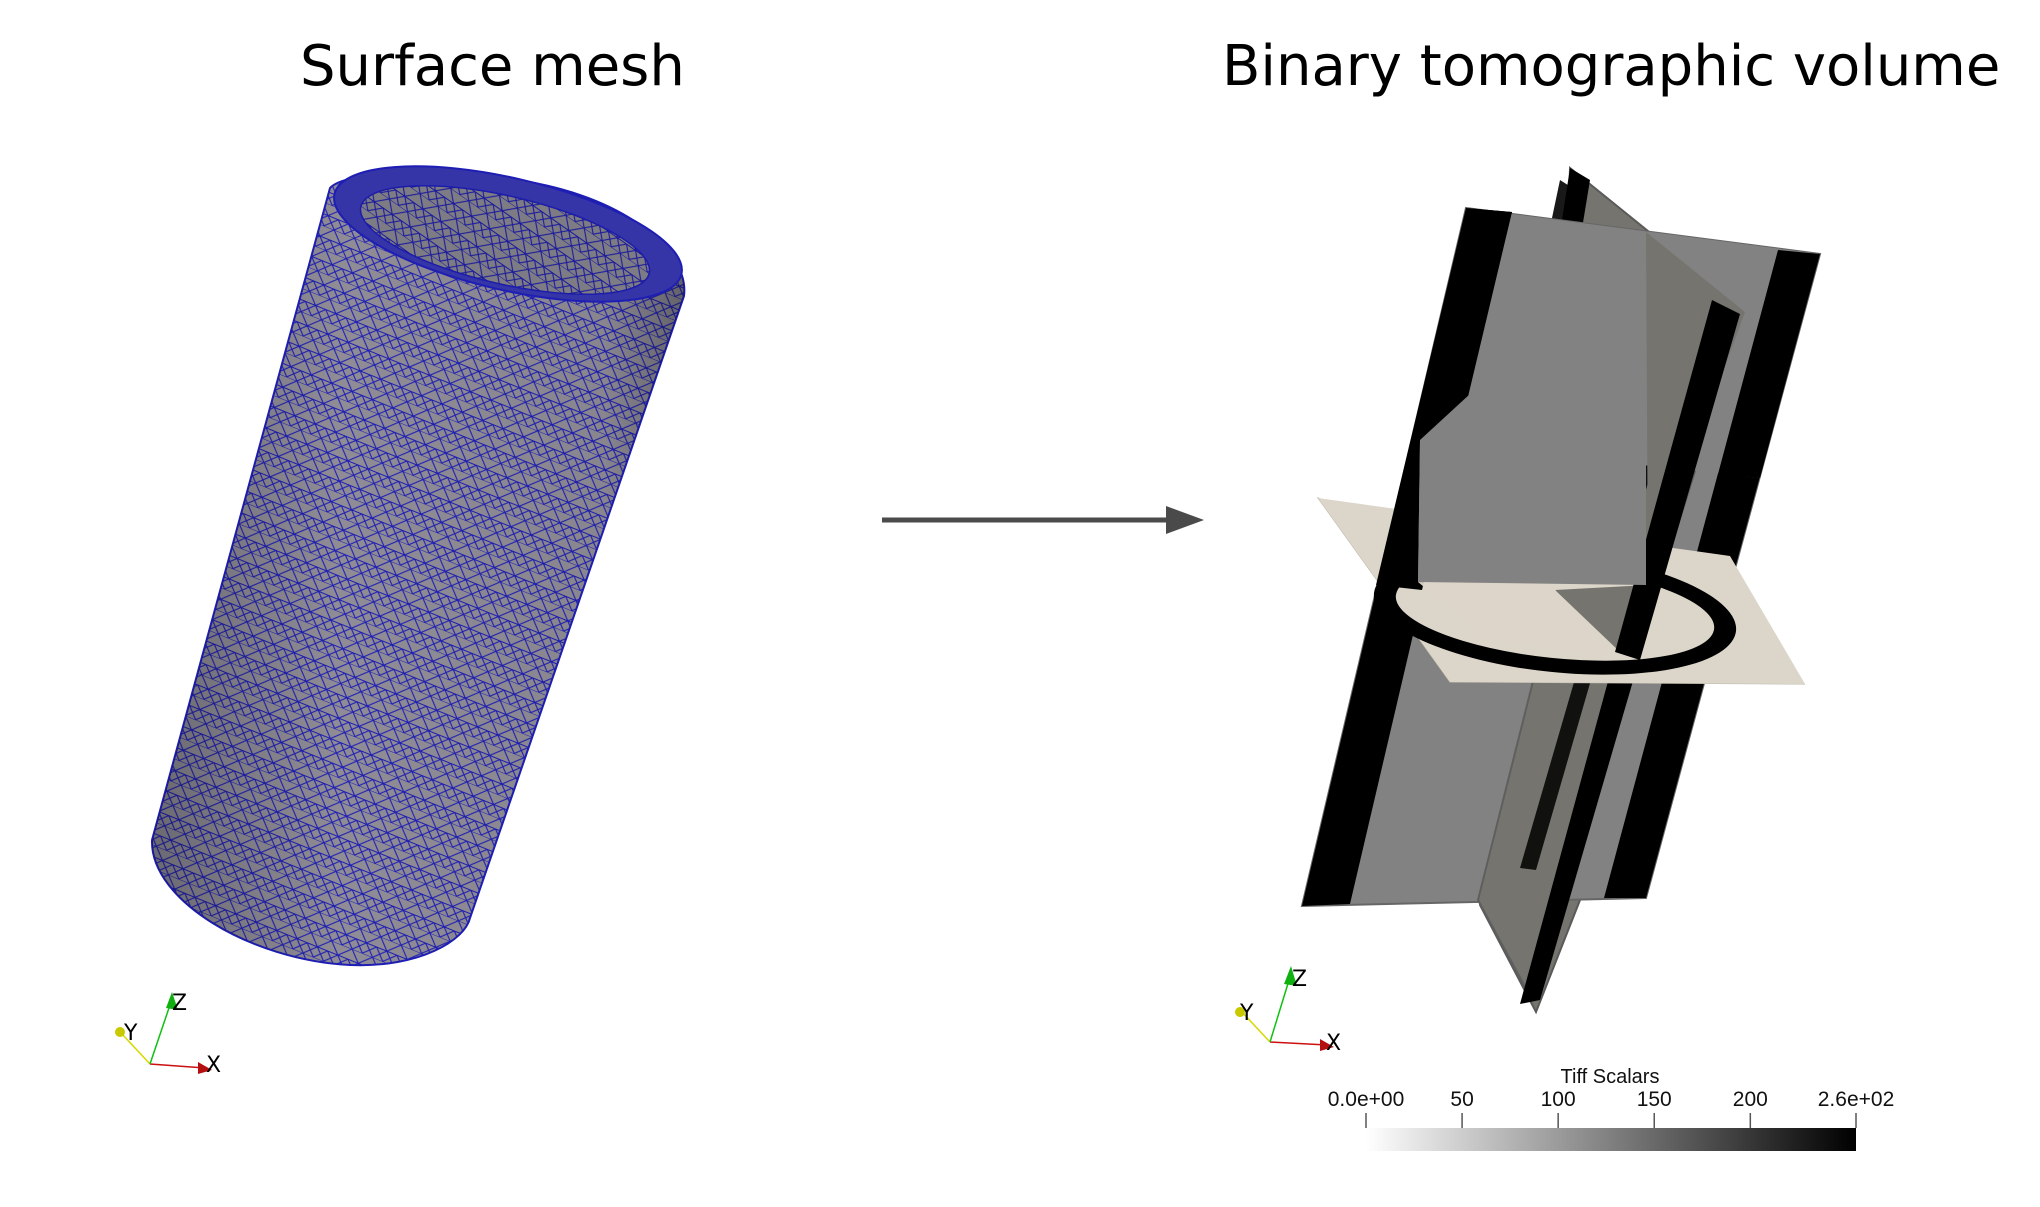 The width and height of the screenshot is (2040, 1207). What do you see at coordinates (168, 1034) in the screenshot?
I see `orientation-axes-left: X Y Z` at bounding box center [168, 1034].